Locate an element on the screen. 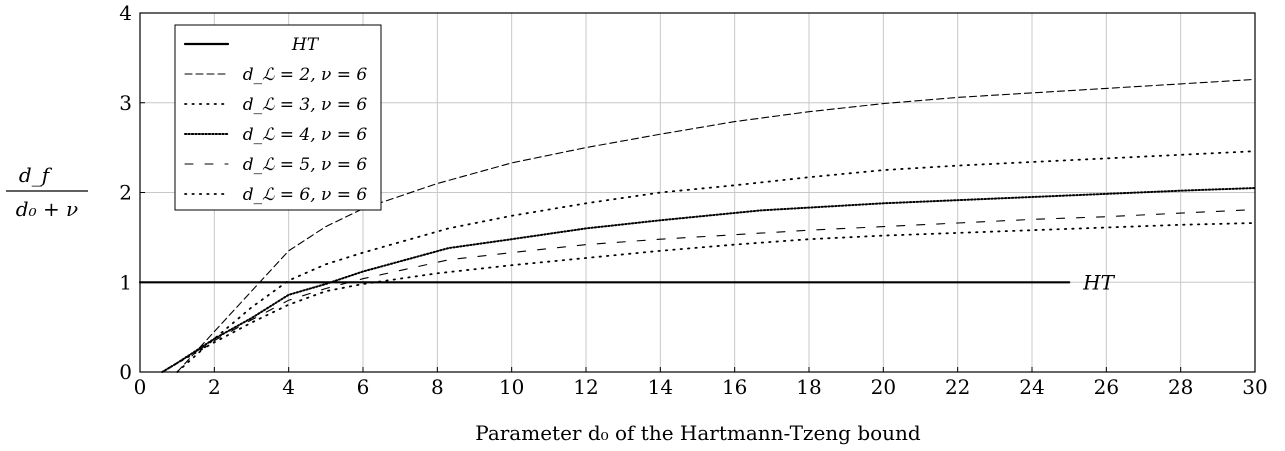 The image size is (1285, 451). x-tick-label: 28 is located at coordinates (1180, 387).